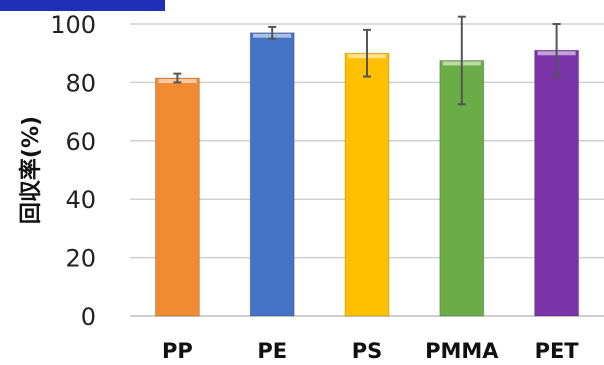 The image size is (604, 365). What do you see at coordinates (31, 170) in the screenshot?
I see `y-axis-label: 回収率(%)` at bounding box center [31, 170].